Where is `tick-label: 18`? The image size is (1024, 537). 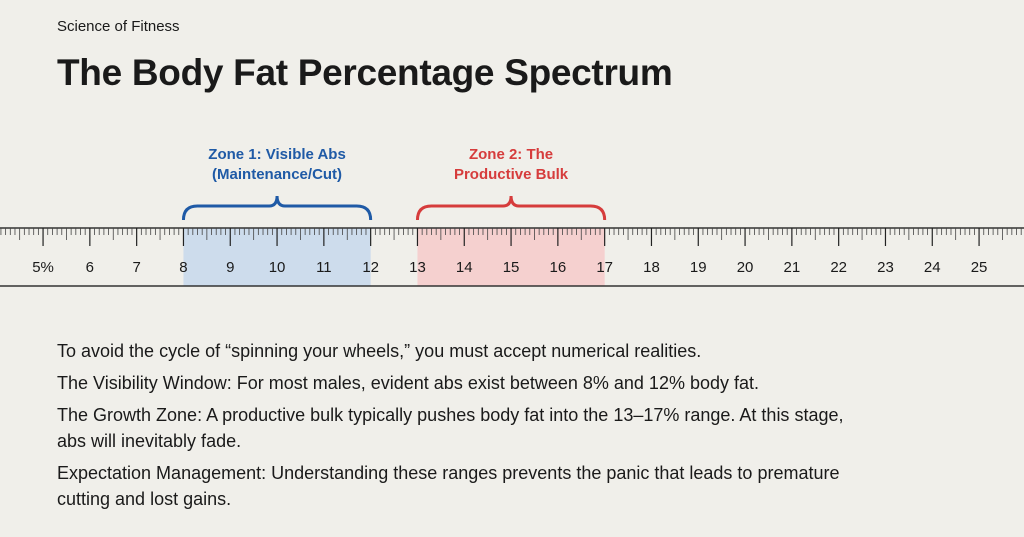 tick-label: 18 is located at coordinates (651, 267).